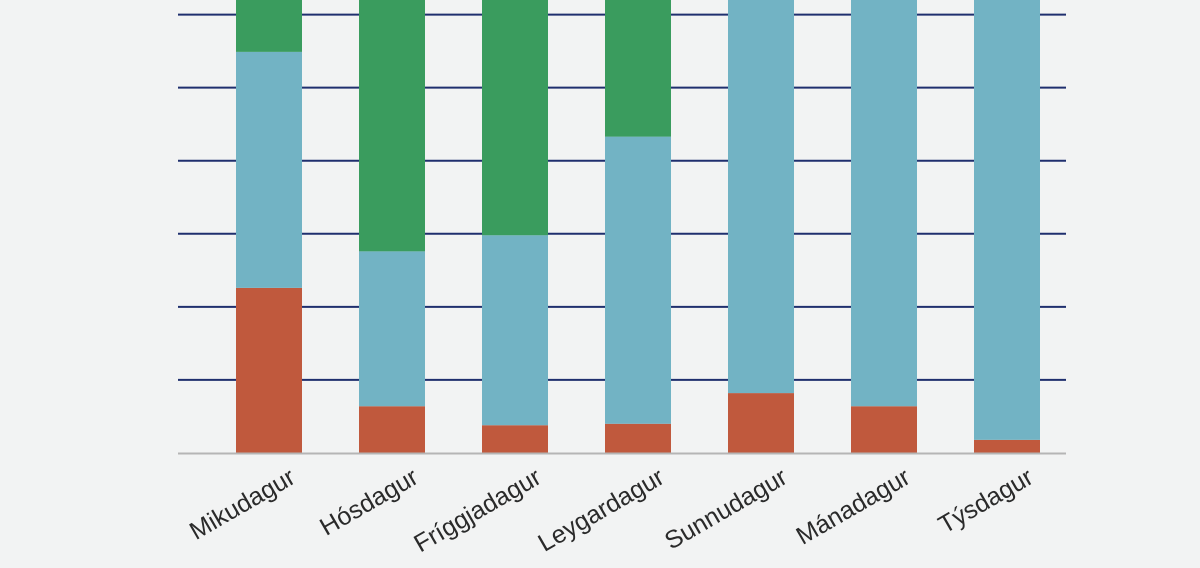 Image resolution: width=1200 pixels, height=568 pixels. What do you see at coordinates (884, 203) in the screenshot?
I see `bar-segment-mánadagur-1` at bounding box center [884, 203].